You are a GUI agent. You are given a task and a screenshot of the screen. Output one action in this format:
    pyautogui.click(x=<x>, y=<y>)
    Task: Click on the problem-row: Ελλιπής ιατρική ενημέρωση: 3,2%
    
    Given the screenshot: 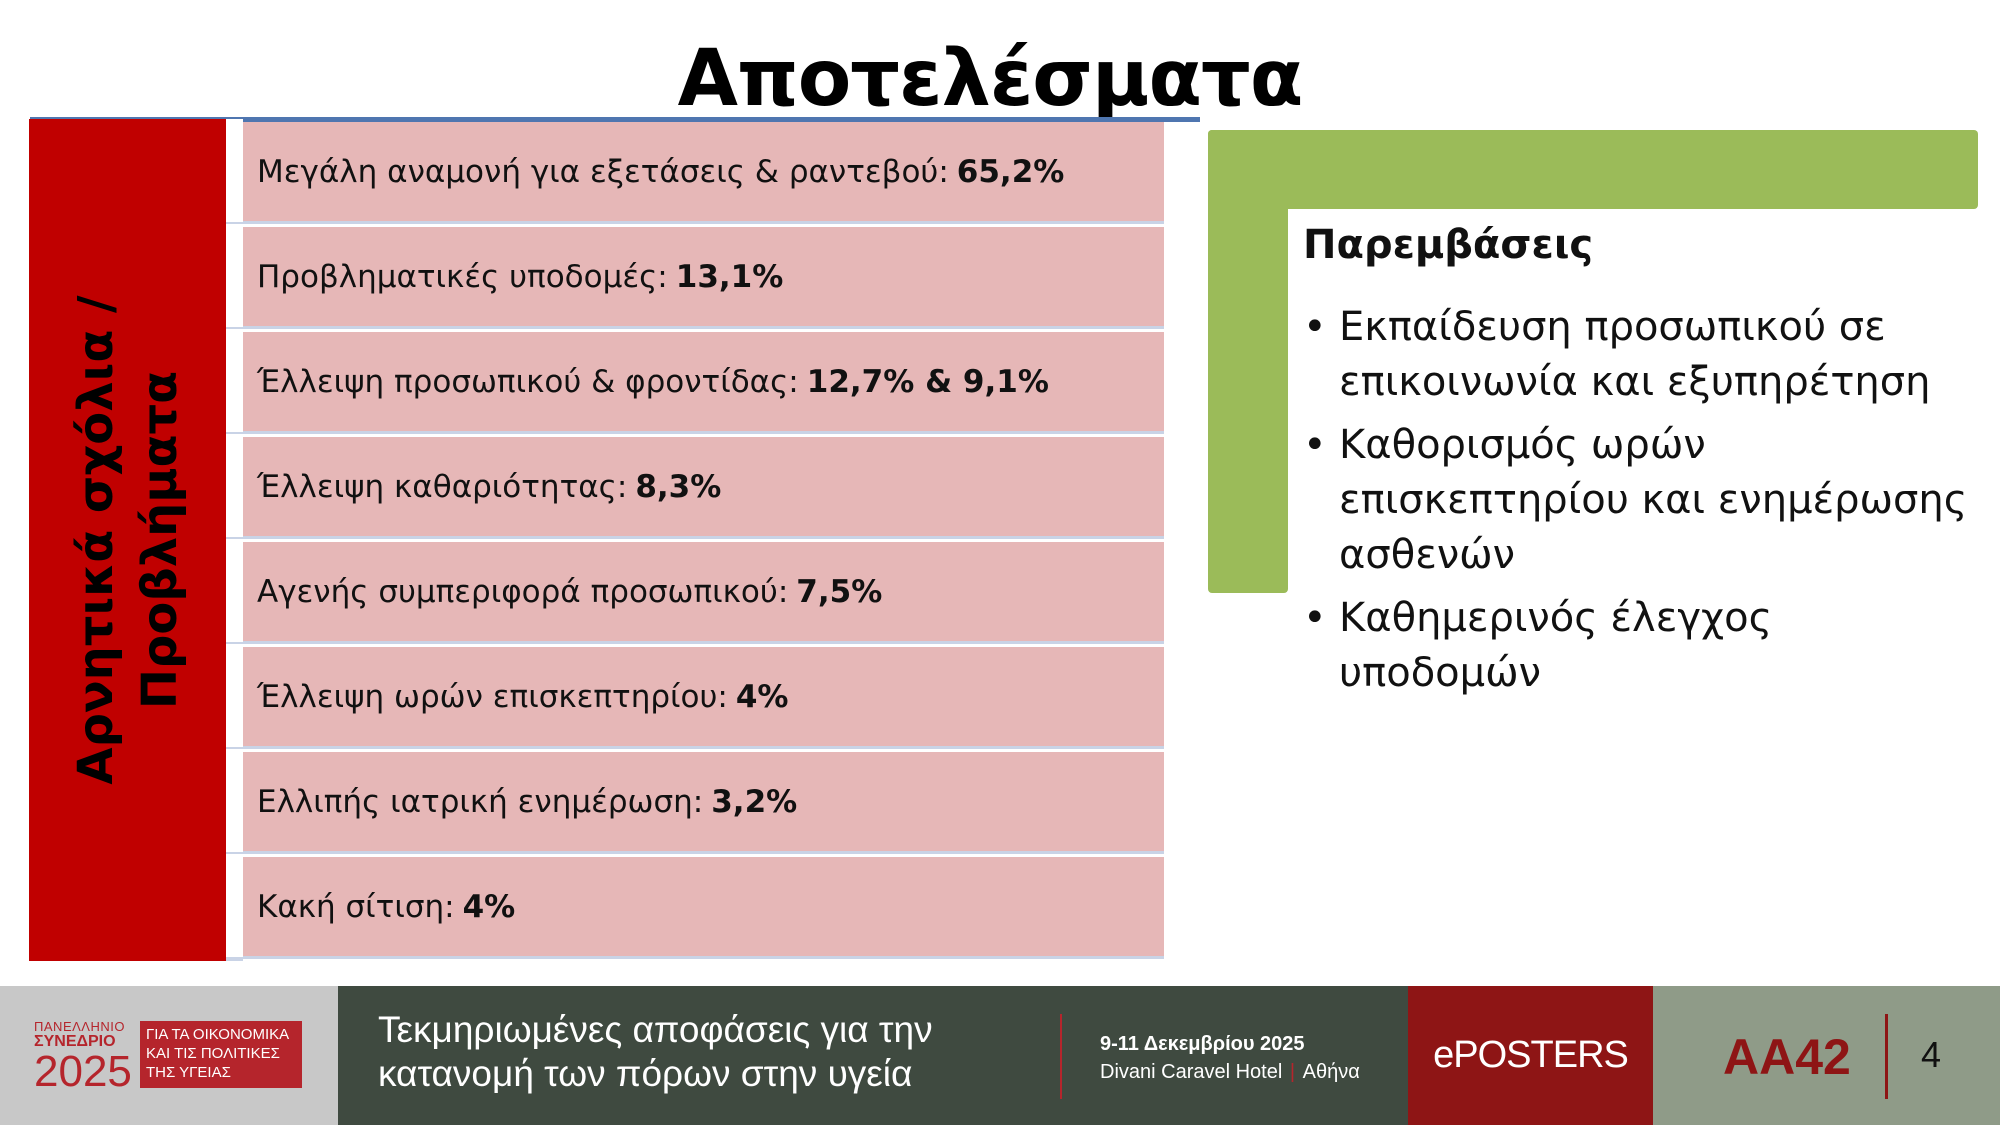 What is the action you would take?
    pyautogui.click(x=695, y=802)
    